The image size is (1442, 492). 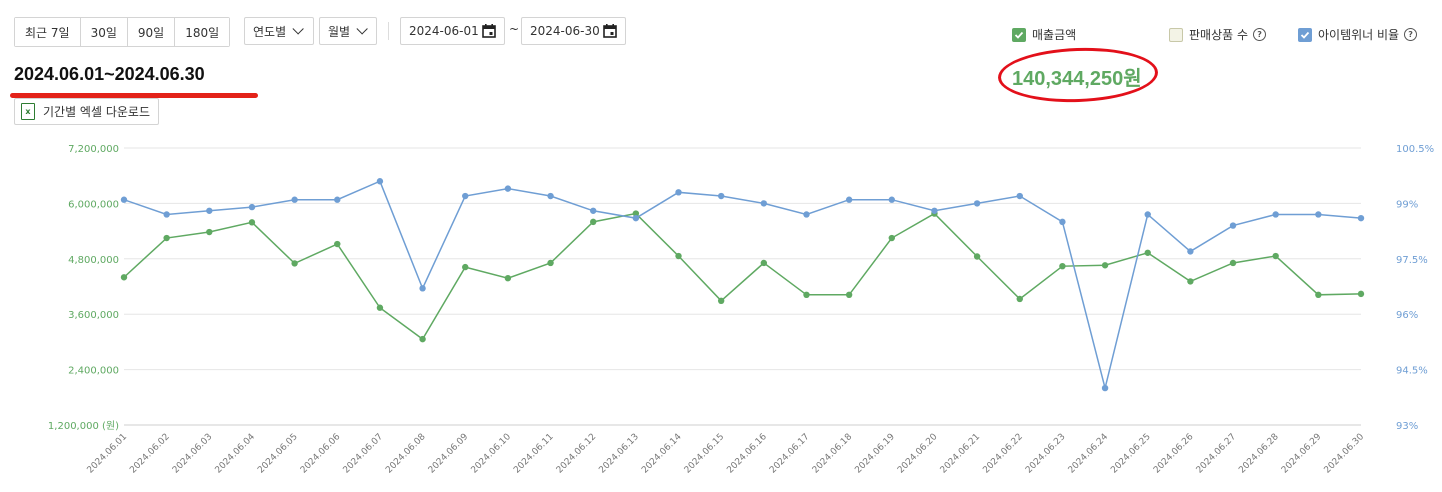 What do you see at coordinates (1089, 454) in the screenshot?
I see `x-tick-label: 2024.06.24` at bounding box center [1089, 454].